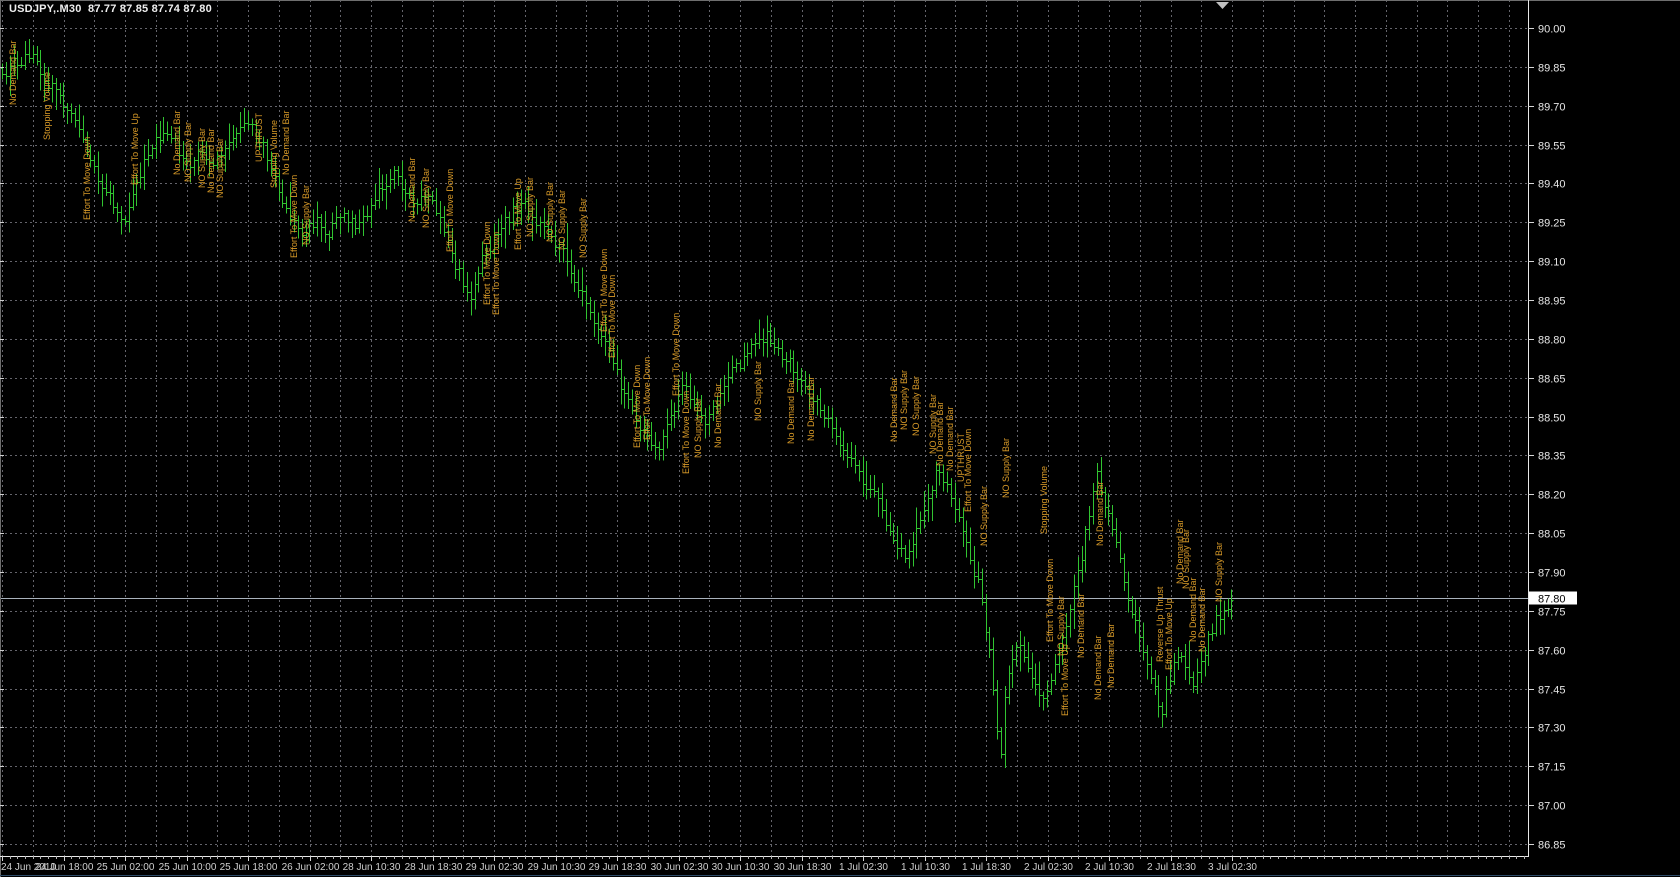  Describe the element at coordinates (618, 867) in the screenshot. I see `time-tick-label: 29 Jun 18:30` at that location.